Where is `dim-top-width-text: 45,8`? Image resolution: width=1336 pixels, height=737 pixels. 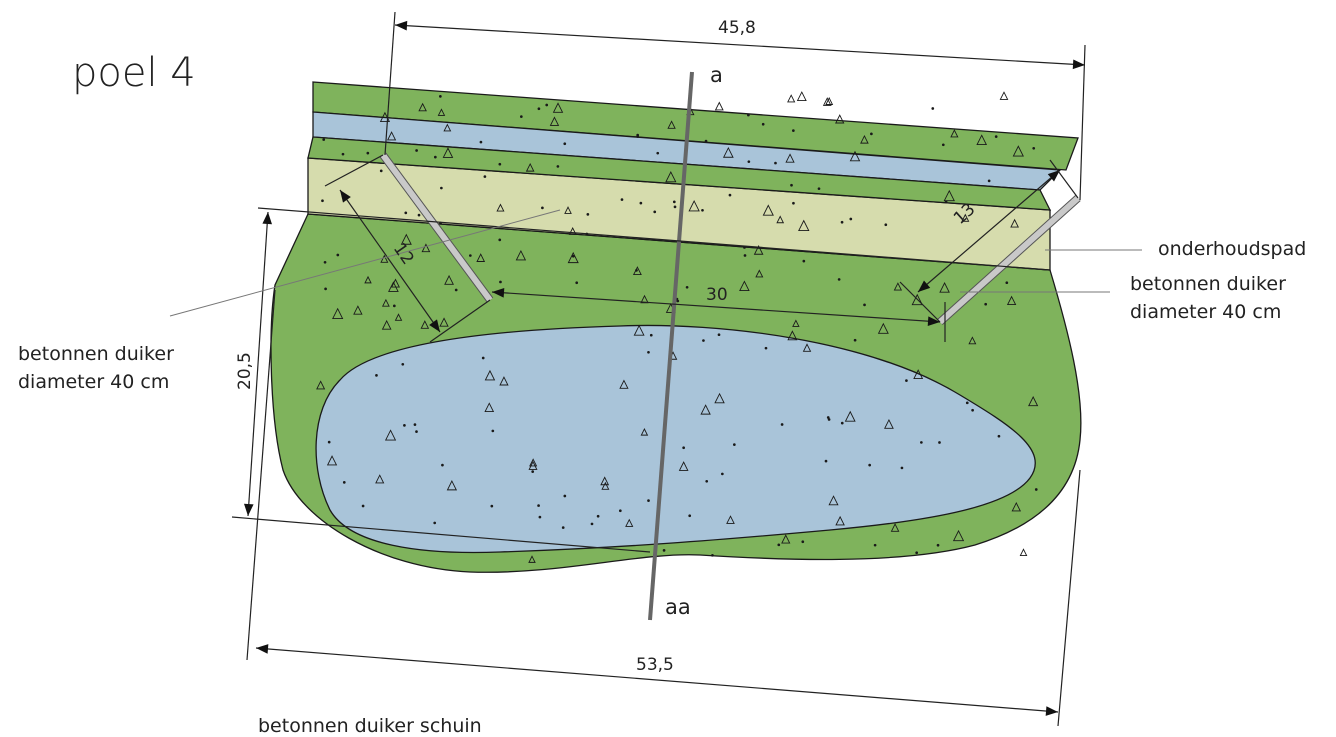
dim-top-width-text: 45,8 is located at coordinates (737, 28).